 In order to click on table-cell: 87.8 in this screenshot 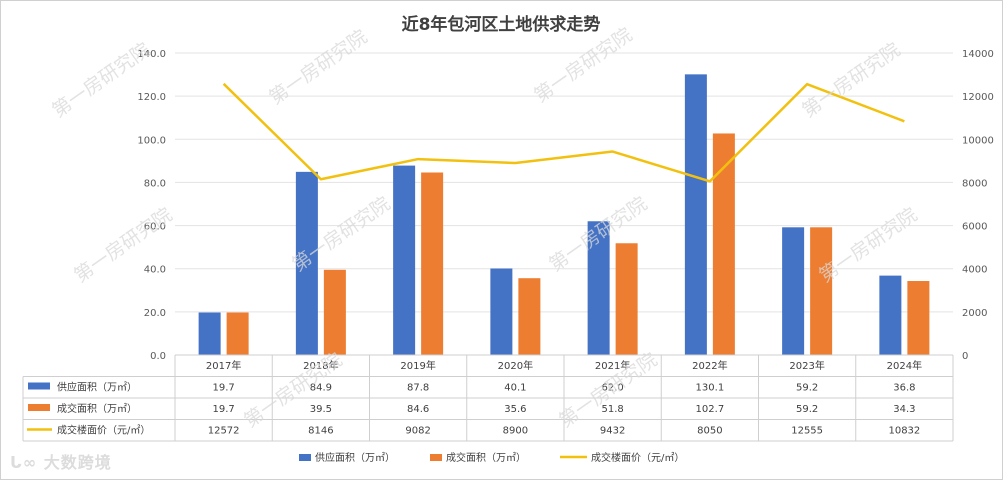, I will do `click(418, 388)`.